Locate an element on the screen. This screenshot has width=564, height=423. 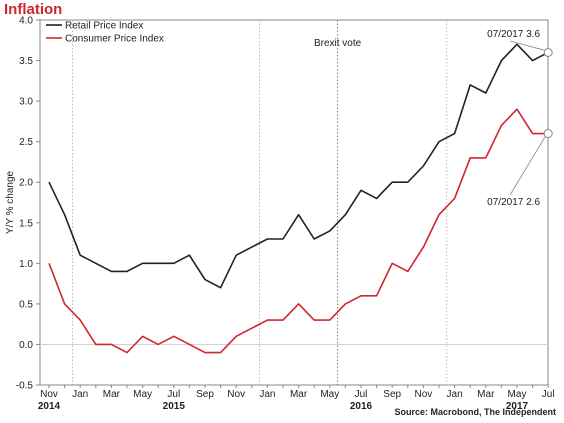
legend-label-cpi: Consumer Price Index is located at coordinates (114, 39).